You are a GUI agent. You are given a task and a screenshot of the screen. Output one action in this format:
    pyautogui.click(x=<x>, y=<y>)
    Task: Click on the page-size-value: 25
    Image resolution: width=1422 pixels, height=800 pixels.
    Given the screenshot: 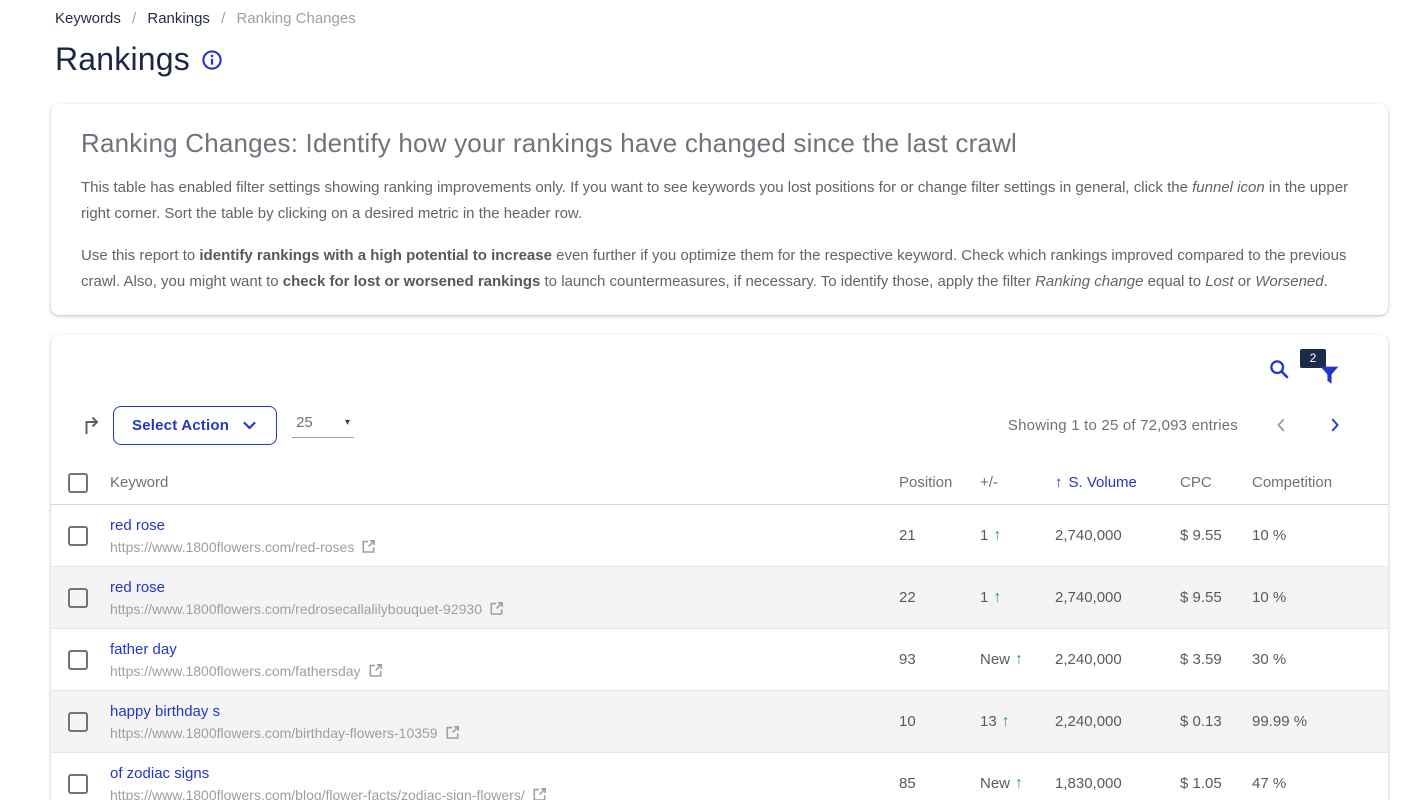 What is the action you would take?
    pyautogui.click(x=304, y=422)
    